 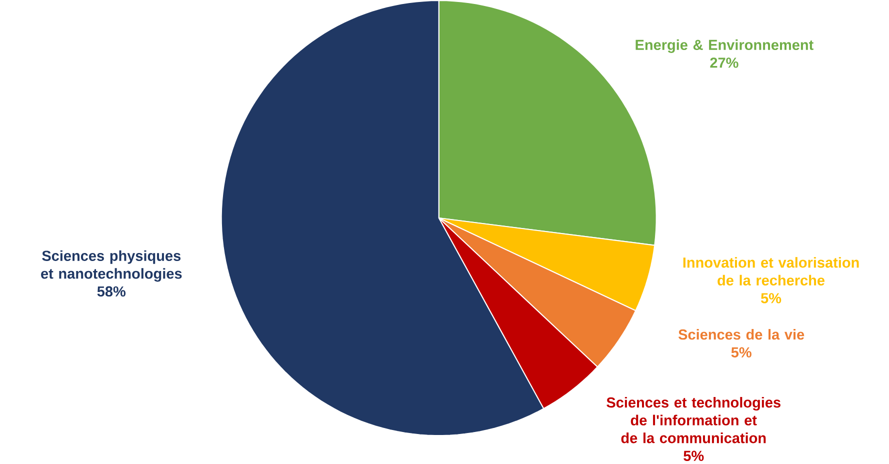 What do you see at coordinates (725, 47) in the screenshot?
I see `slice-label: Energie & Environnement` at bounding box center [725, 47].